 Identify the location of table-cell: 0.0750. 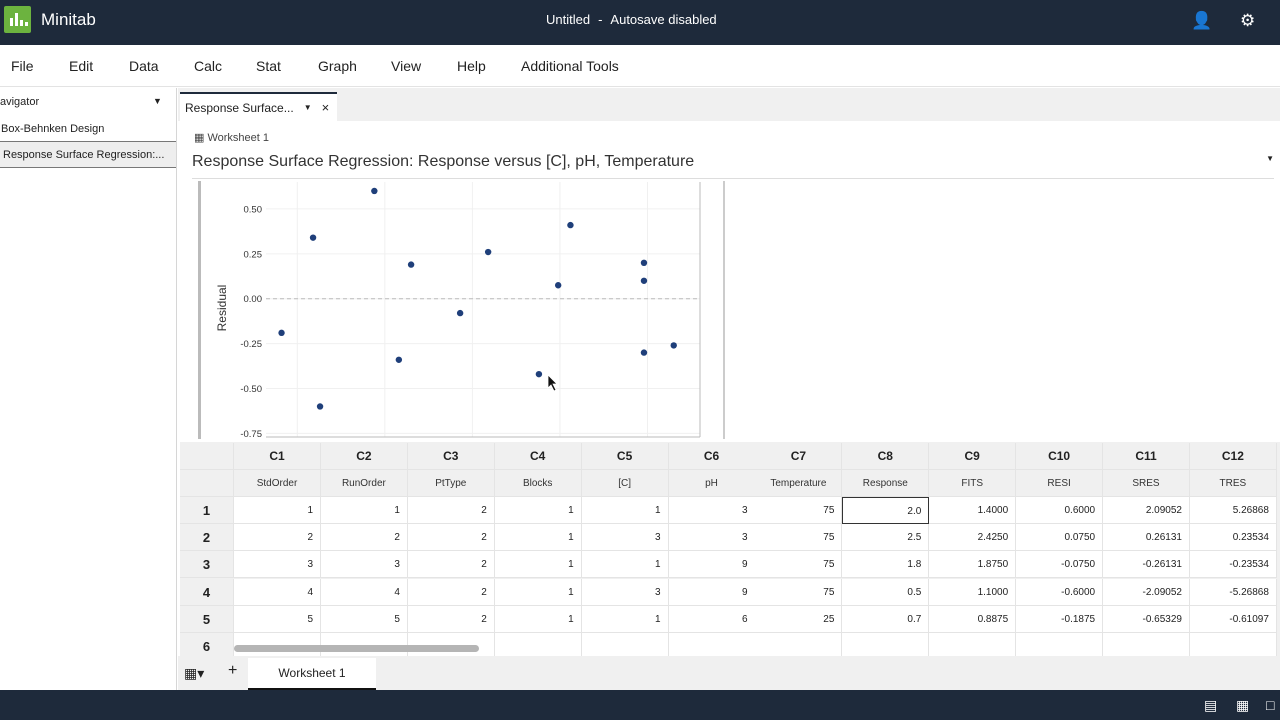
(1060, 538).